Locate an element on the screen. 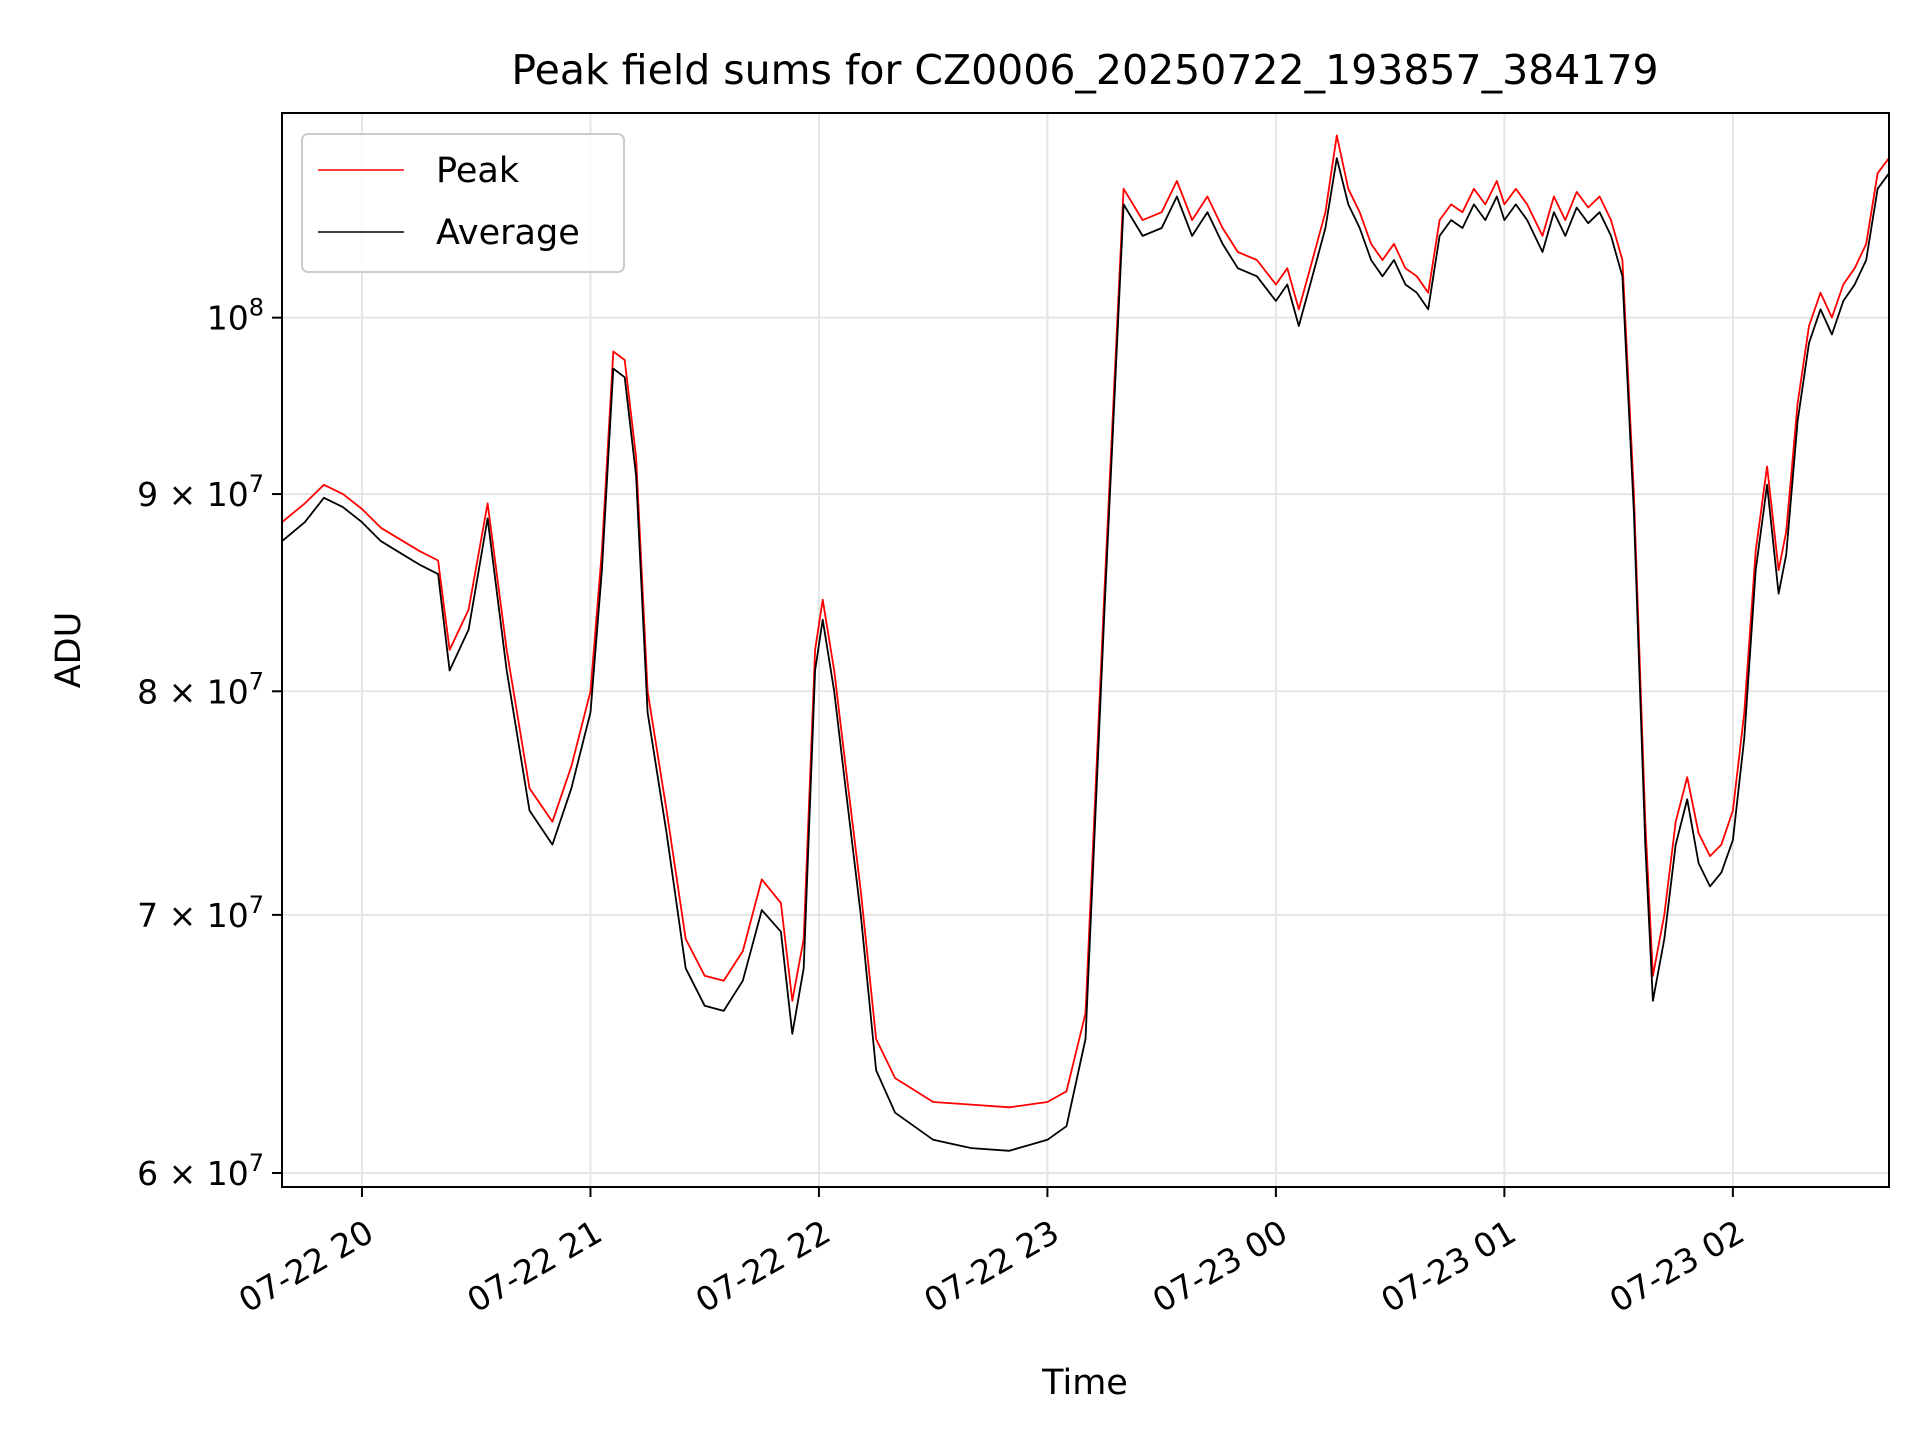 This screenshot has width=1920, height=1440. x-axis-label: Time is located at coordinates (1084, 1383).